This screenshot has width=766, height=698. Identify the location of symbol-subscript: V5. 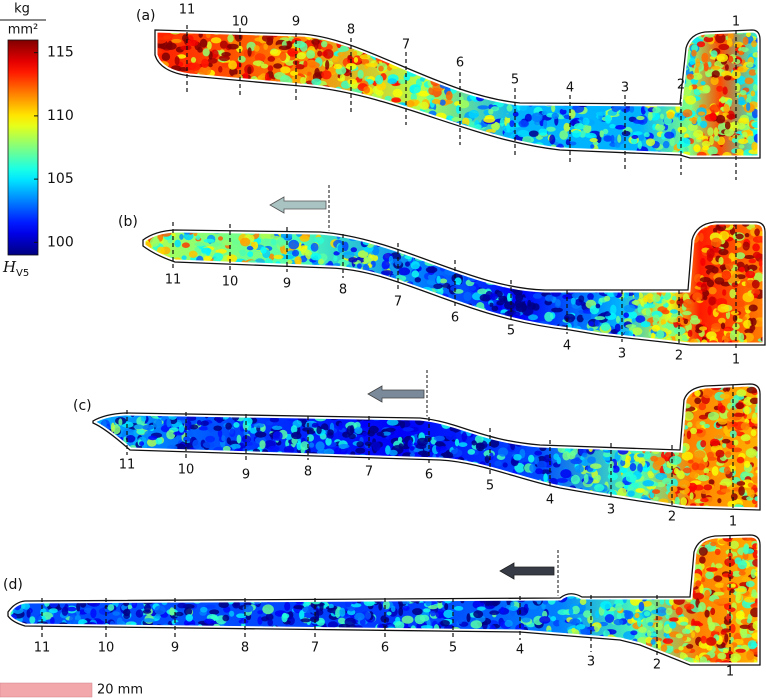
(22, 273).